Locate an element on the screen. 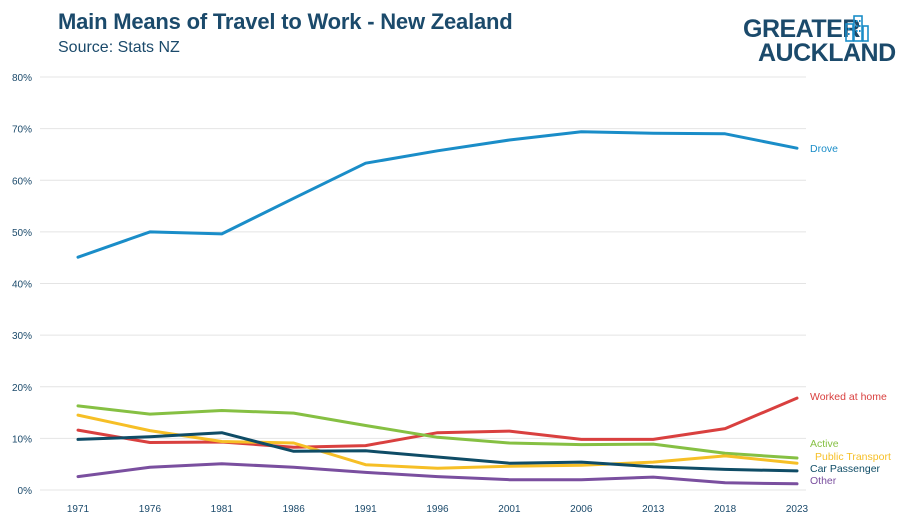 Image resolution: width=900 pixels, height=522 pixels. series-line-public-transport is located at coordinates (437, 441).